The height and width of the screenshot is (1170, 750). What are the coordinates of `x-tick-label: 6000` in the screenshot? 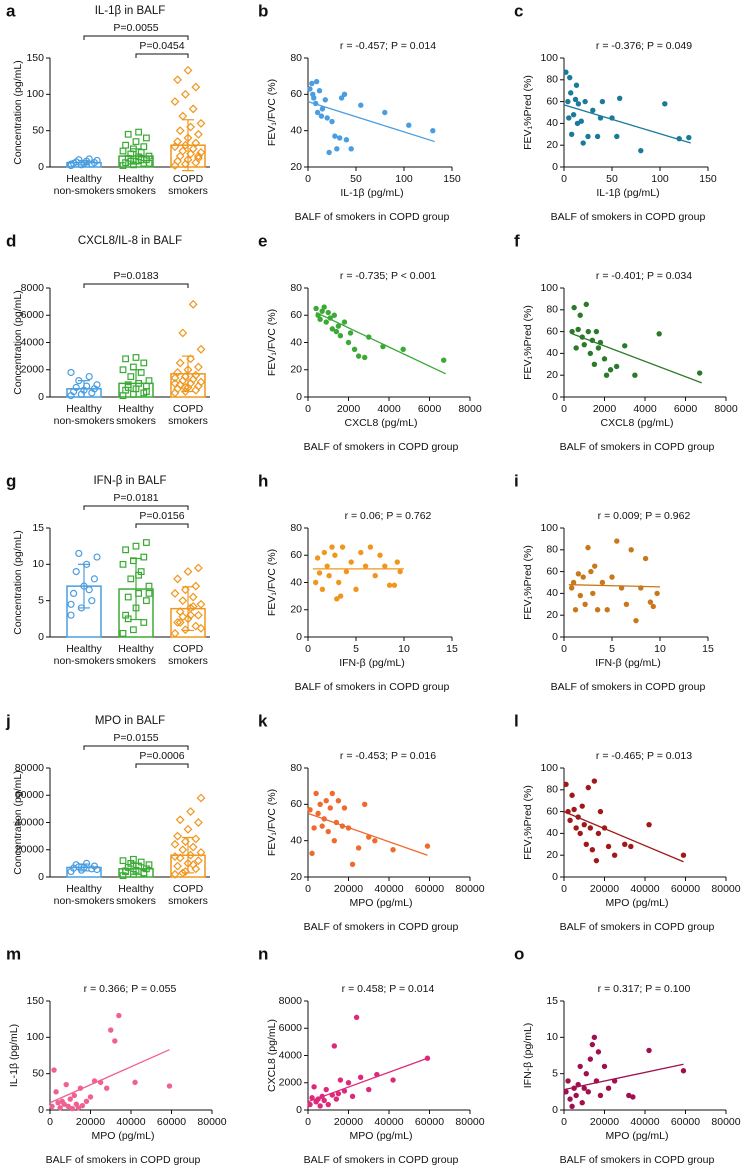 It's located at (430, 409).